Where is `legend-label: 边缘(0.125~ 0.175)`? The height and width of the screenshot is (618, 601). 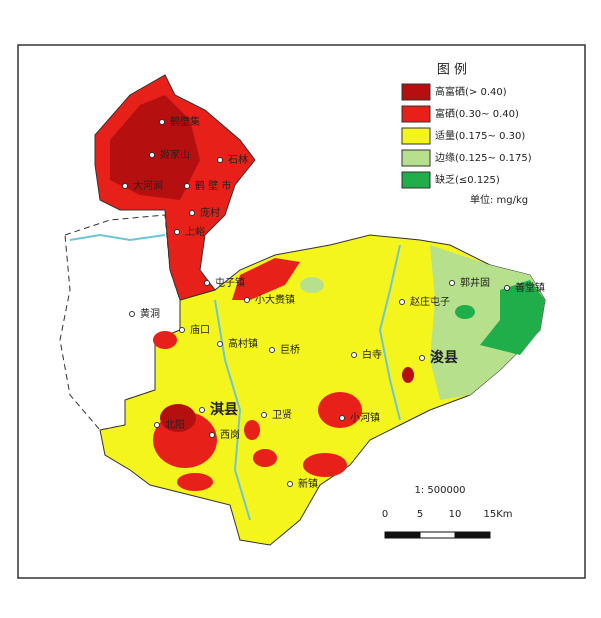 legend-label: 边缘(0.125~ 0.175) is located at coordinates (483, 157).